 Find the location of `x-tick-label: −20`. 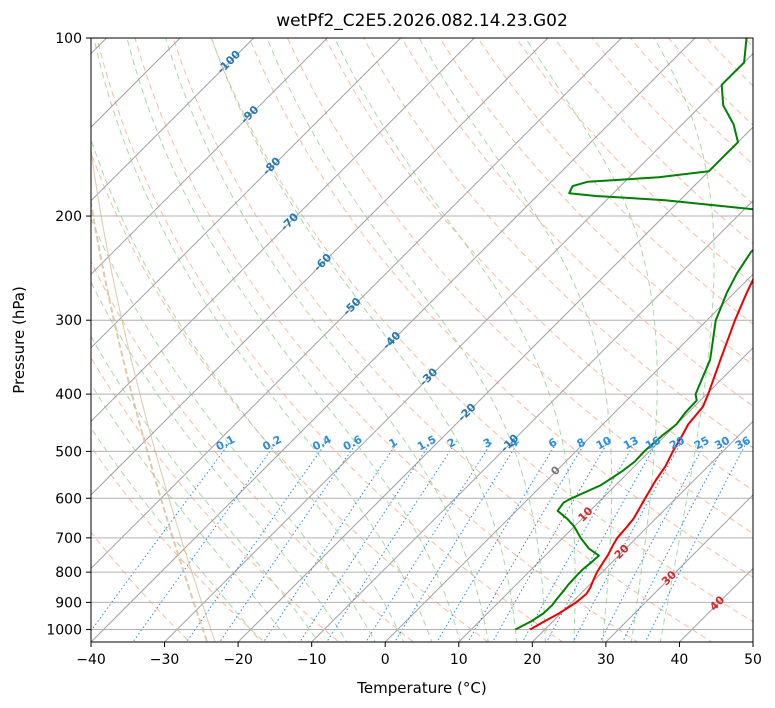

x-tick-label: −20 is located at coordinates (238, 660).